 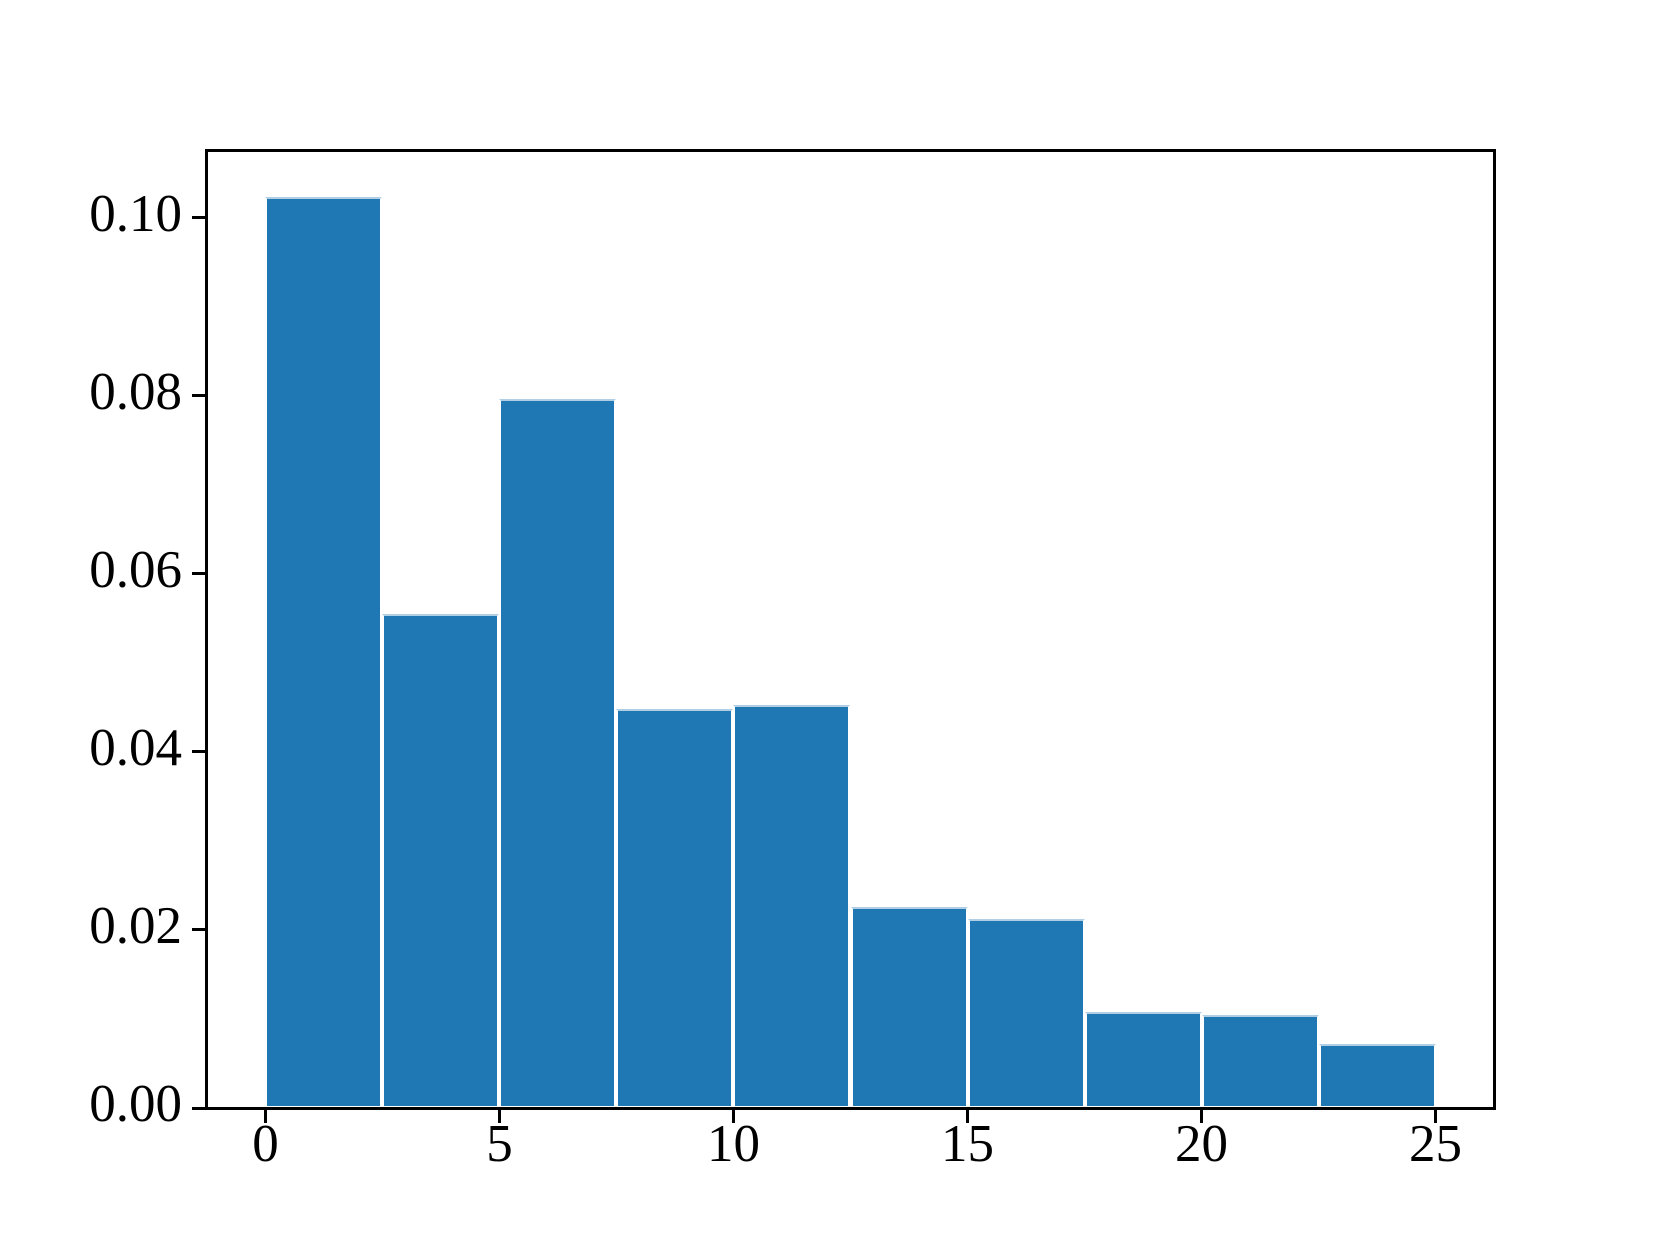 I want to click on x-tick-label: 25, so click(x=1436, y=1144).